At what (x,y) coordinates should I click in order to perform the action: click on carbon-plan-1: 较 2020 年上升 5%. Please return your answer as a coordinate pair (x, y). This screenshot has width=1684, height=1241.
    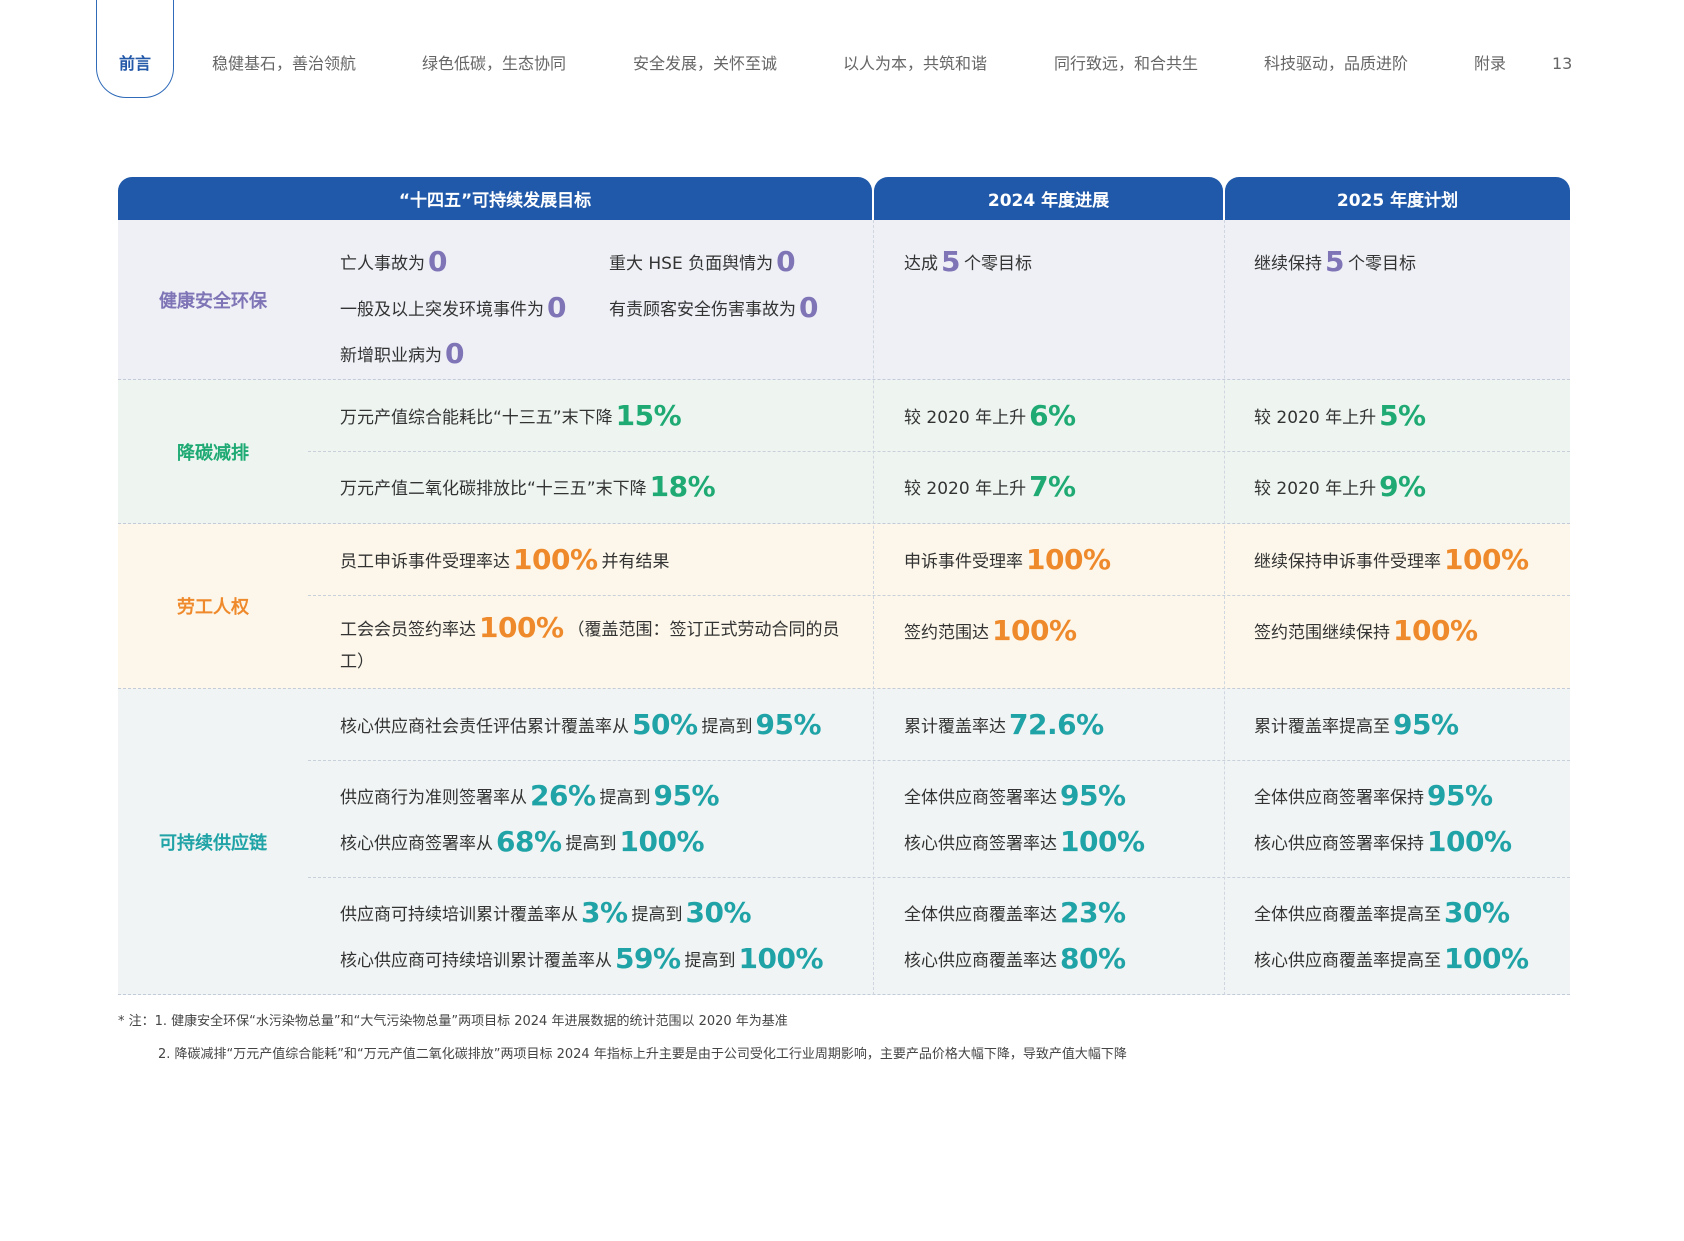
    Looking at the image, I should click on (1340, 415).